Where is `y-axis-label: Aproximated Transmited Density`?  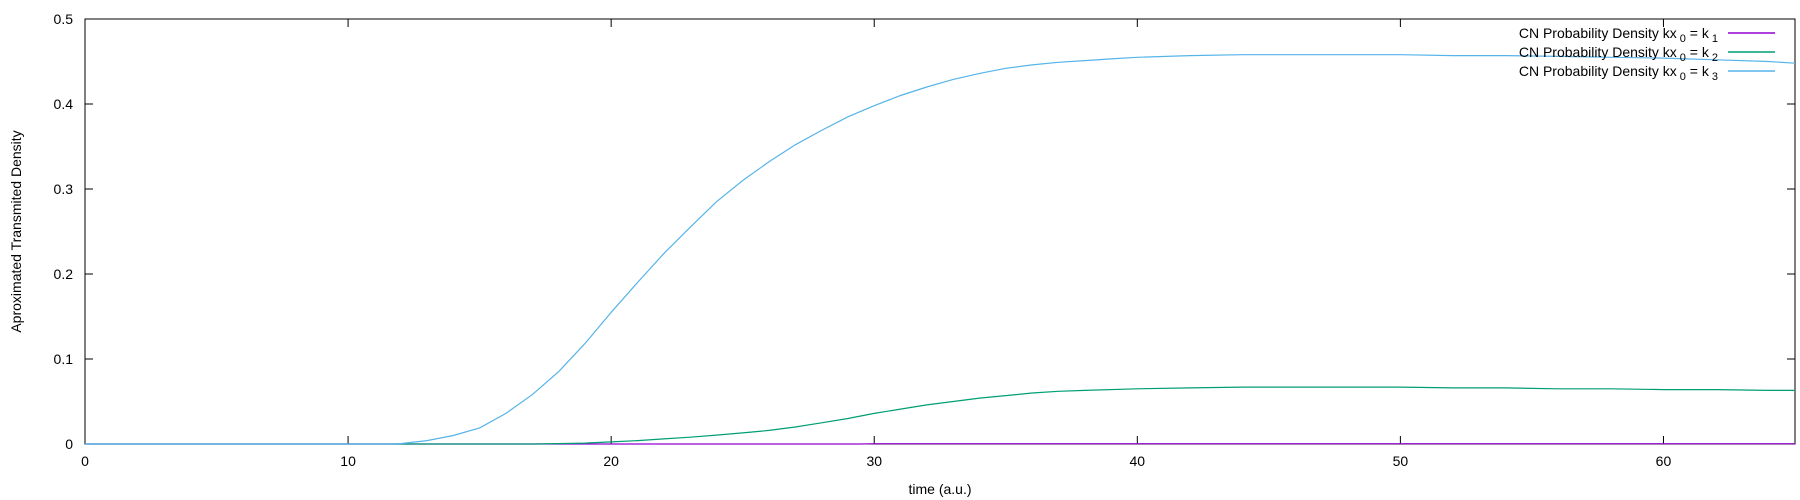 y-axis-label: Aproximated Transmited Density is located at coordinates (16, 231).